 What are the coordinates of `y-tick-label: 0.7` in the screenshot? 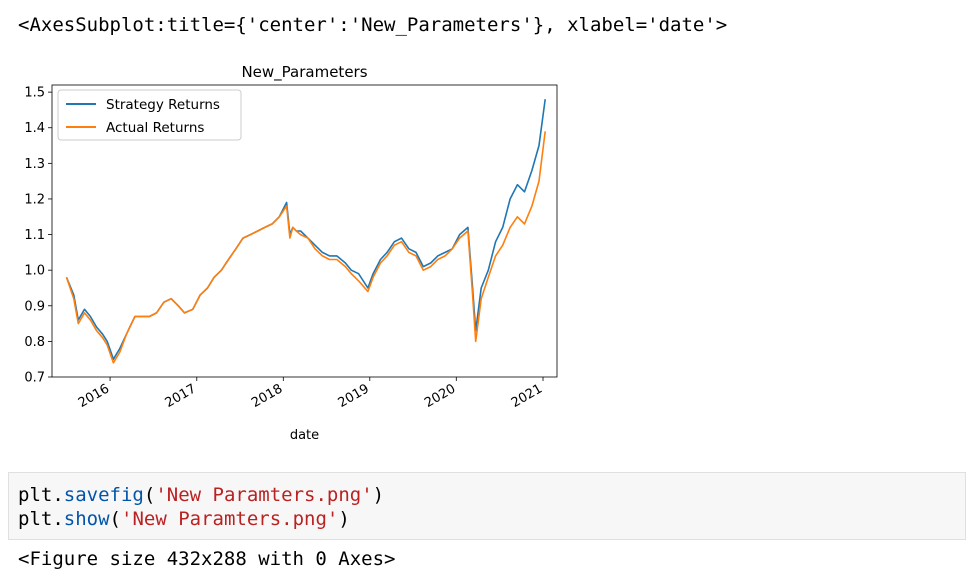 It's located at (34, 378).